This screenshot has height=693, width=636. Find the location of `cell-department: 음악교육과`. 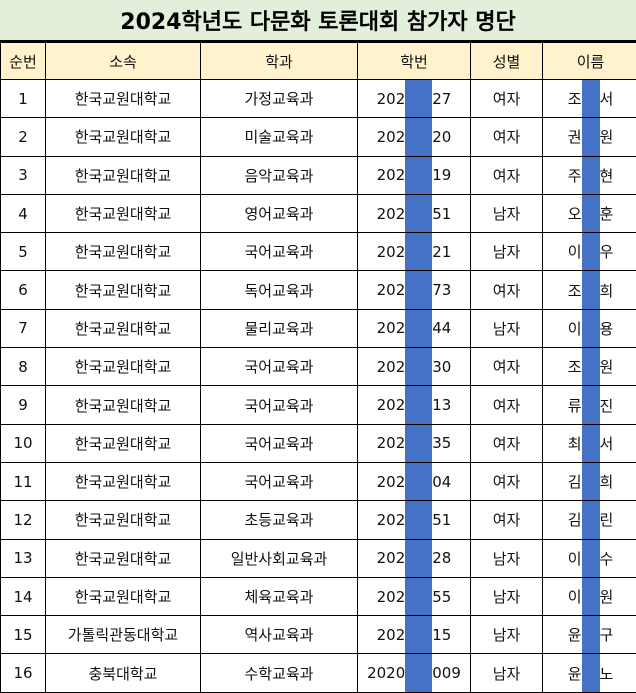

cell-department: 음악교육과 is located at coordinates (279, 175).